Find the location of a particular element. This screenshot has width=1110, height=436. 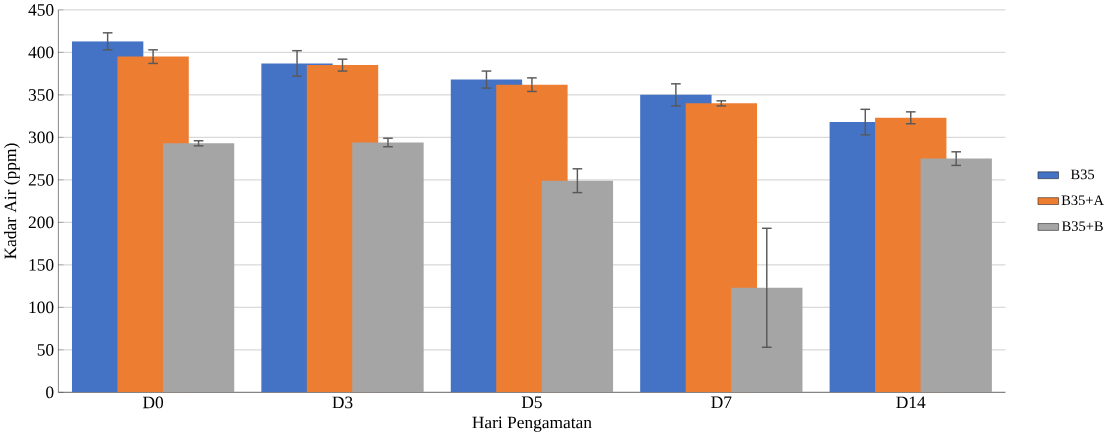

legend-label: B35+A is located at coordinates (1082, 200).